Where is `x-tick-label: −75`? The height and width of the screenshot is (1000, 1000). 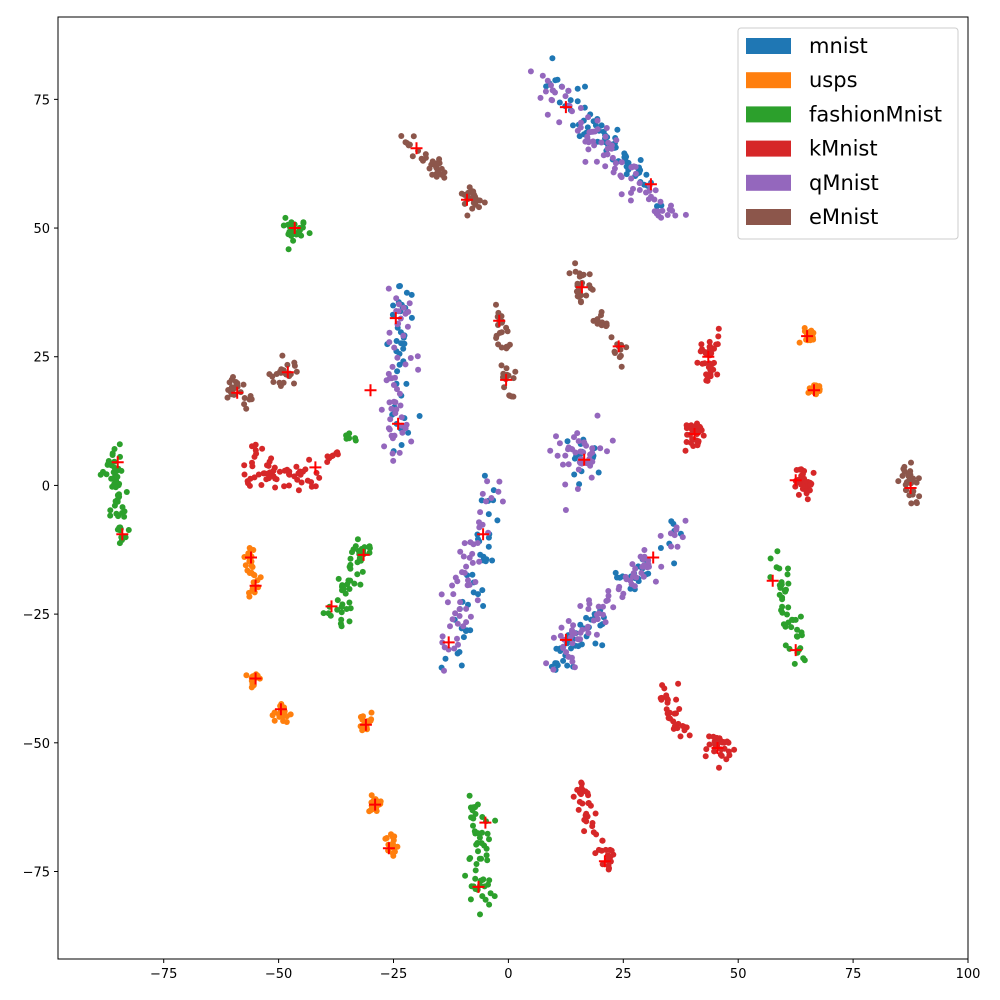
x-tick-label: −75 is located at coordinates (163, 974).